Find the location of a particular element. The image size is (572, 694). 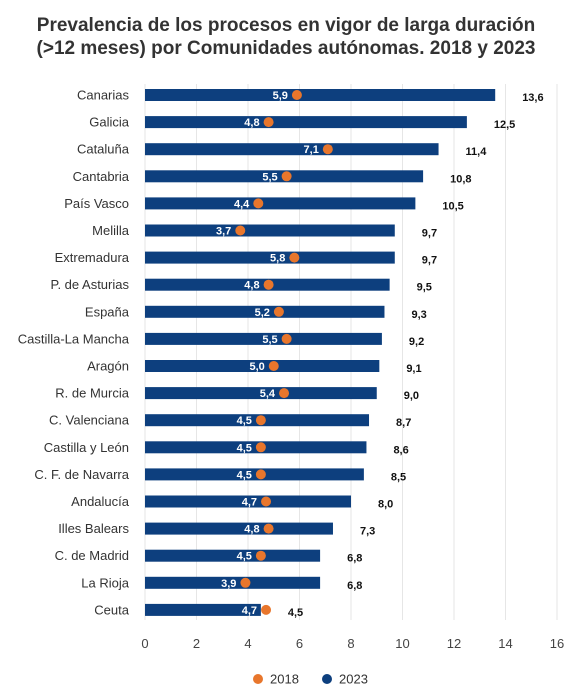

category-label: Melilla is located at coordinates (111, 230).